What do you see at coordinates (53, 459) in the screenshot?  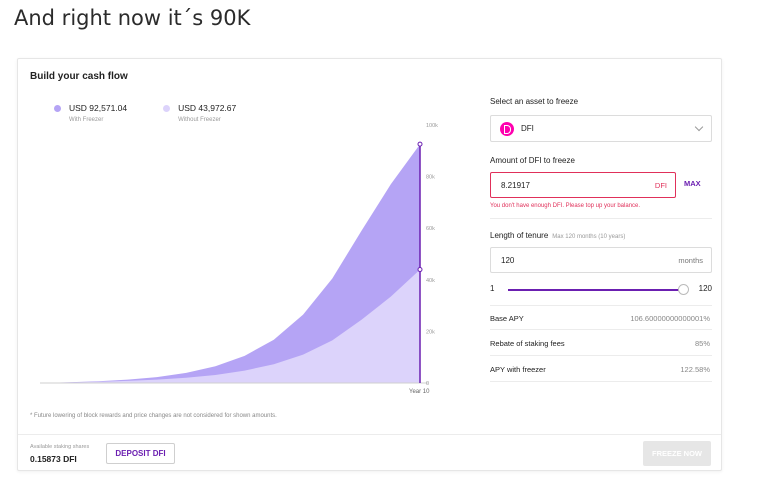 I see `staking-shares-value: 0.15873 DFI` at bounding box center [53, 459].